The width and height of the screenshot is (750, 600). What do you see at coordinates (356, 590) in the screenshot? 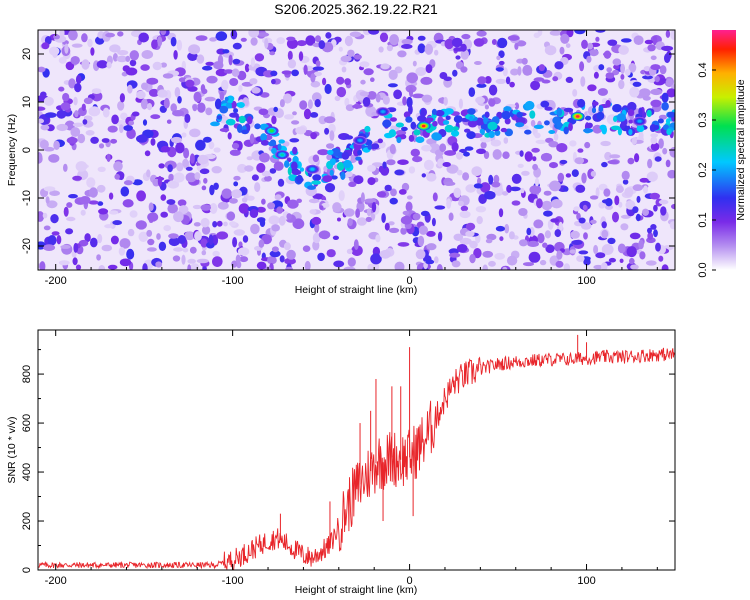
I see `snr-x-axis-label: Height of straight line (km)` at bounding box center [356, 590].